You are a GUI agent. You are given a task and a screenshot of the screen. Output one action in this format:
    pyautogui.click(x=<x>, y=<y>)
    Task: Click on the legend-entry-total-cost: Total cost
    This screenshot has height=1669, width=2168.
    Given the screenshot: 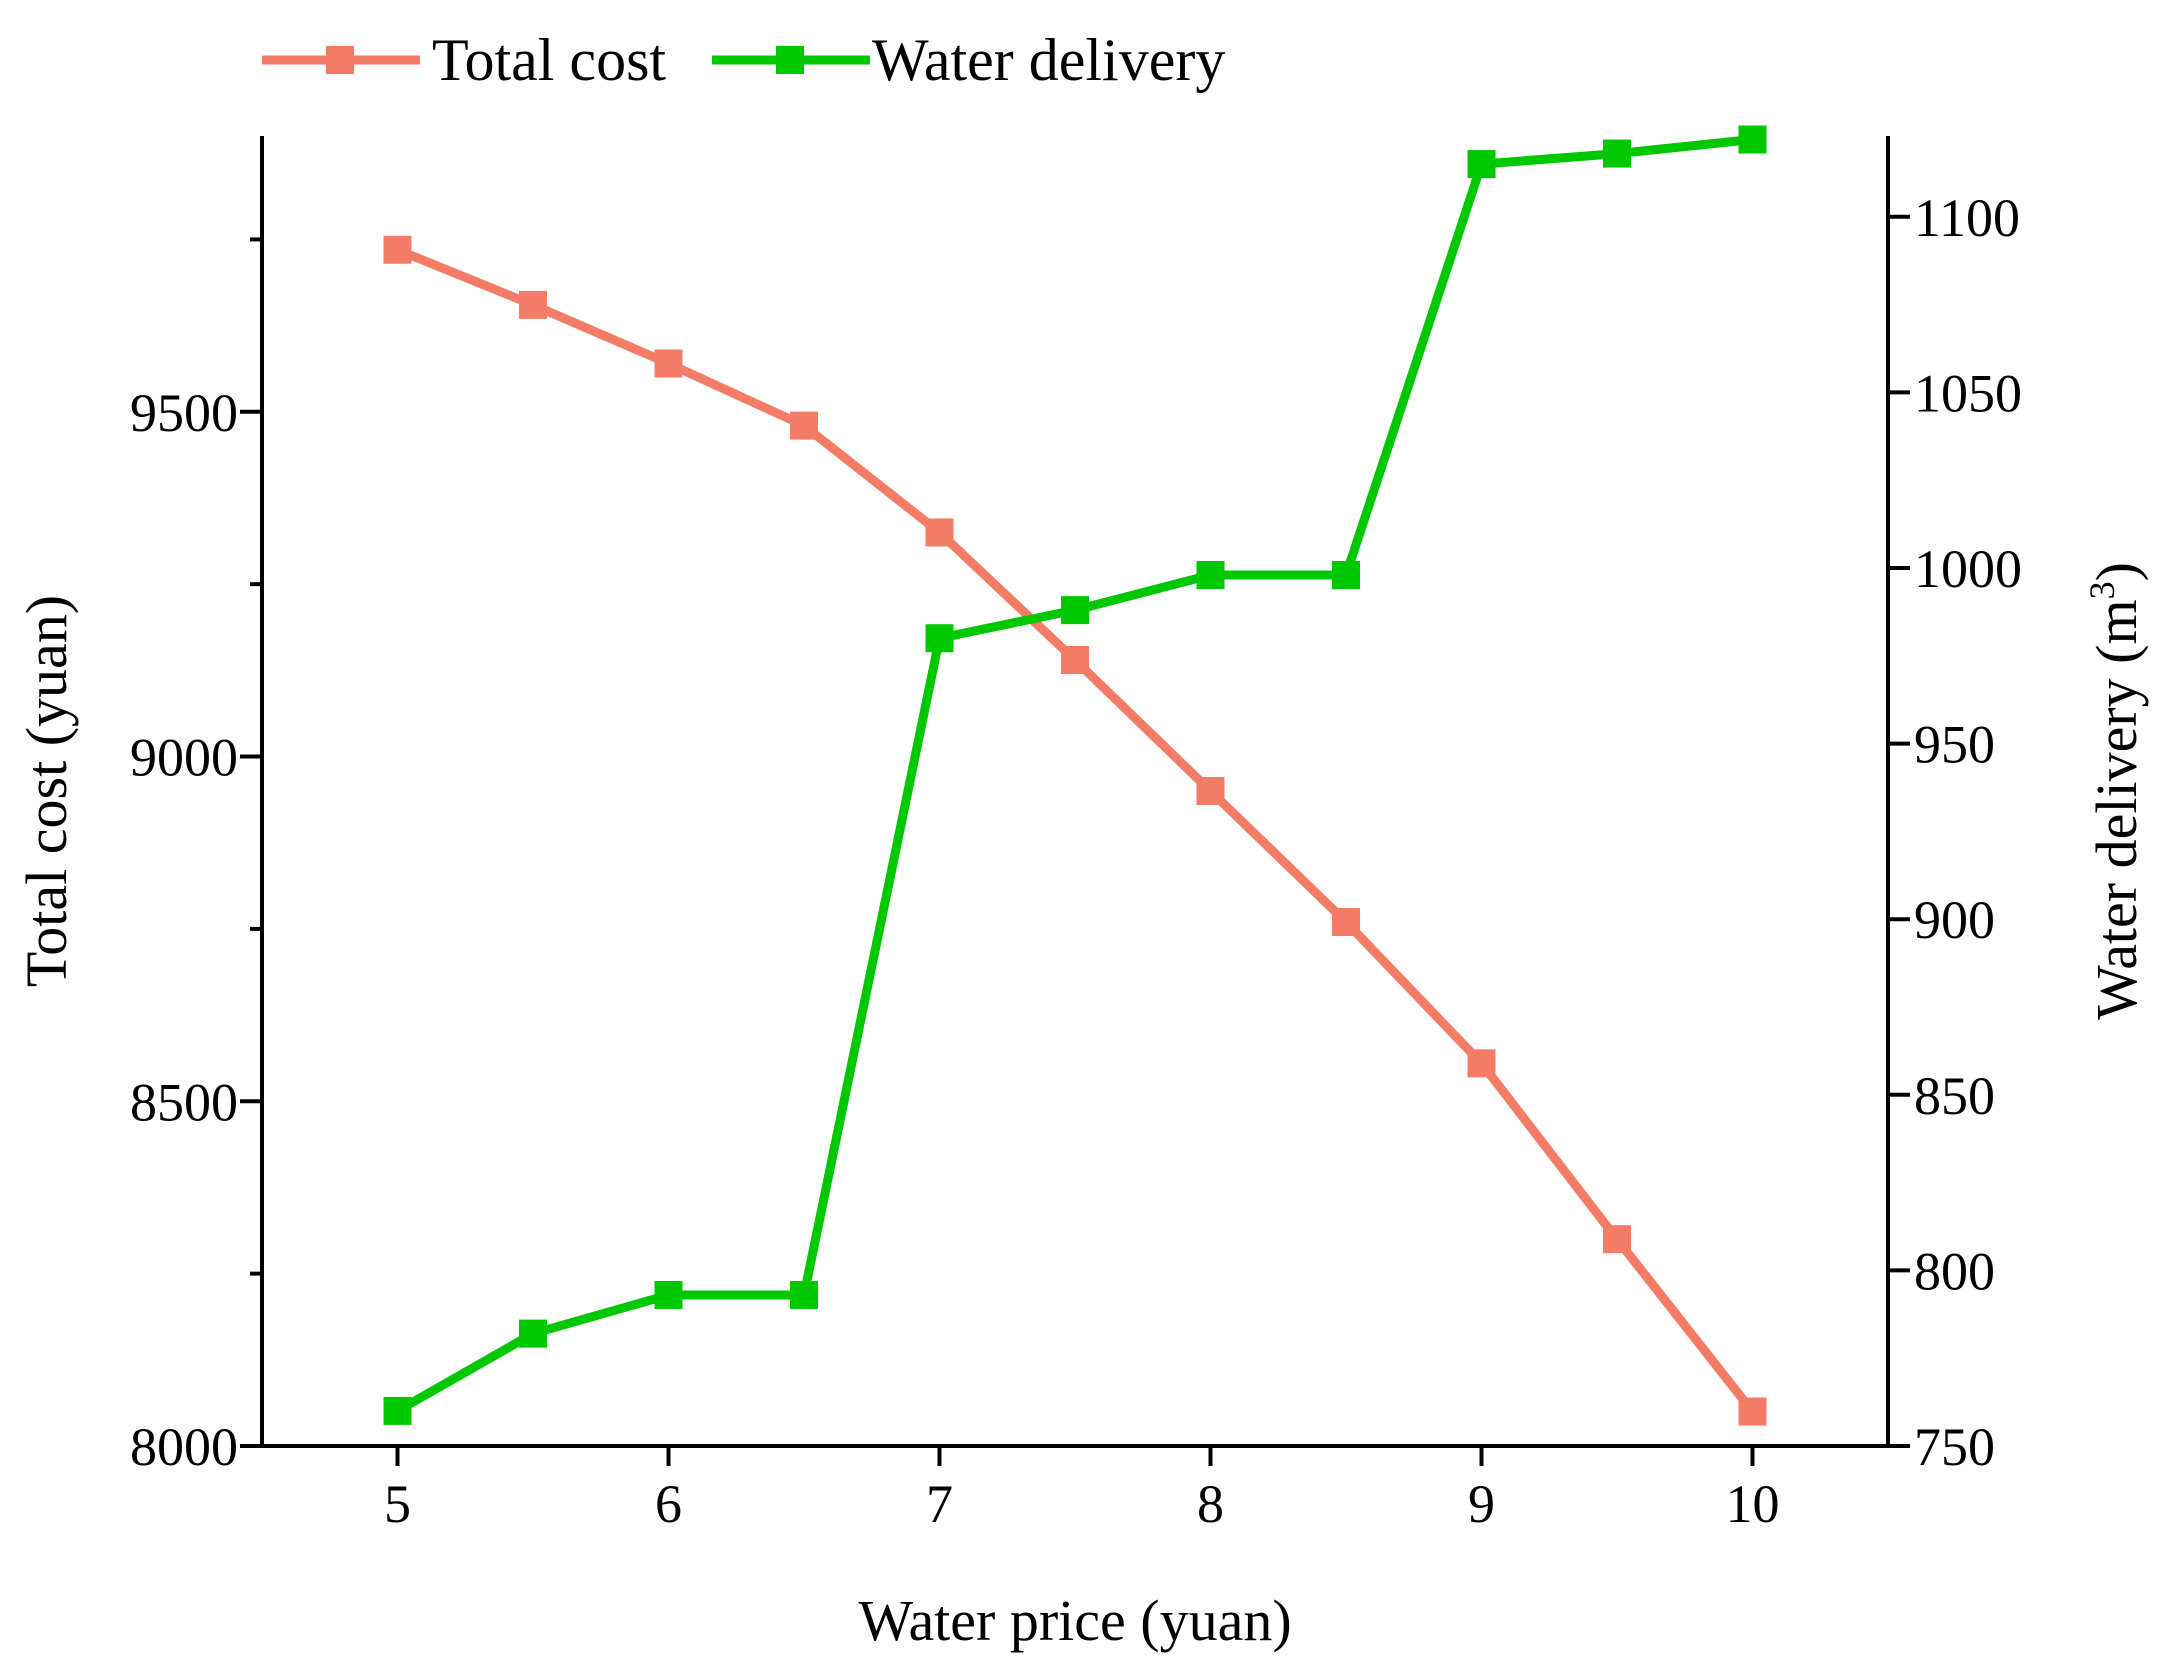 What is the action you would take?
    pyautogui.click(x=464, y=60)
    